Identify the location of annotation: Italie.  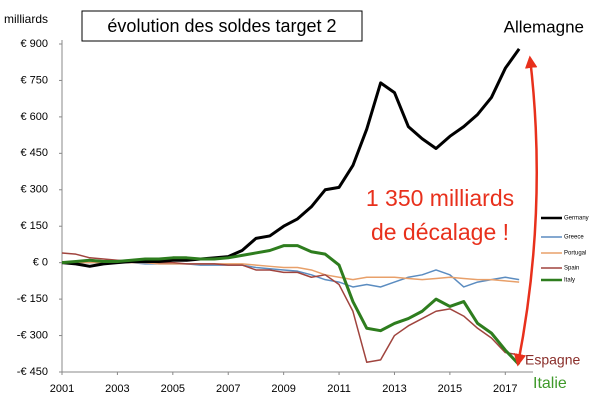
(550, 383).